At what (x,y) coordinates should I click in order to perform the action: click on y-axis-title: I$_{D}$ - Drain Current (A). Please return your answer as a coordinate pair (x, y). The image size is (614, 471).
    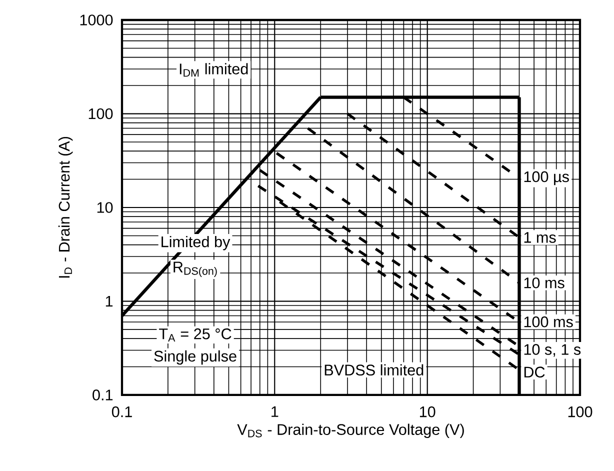
    Looking at the image, I should click on (65, 207).